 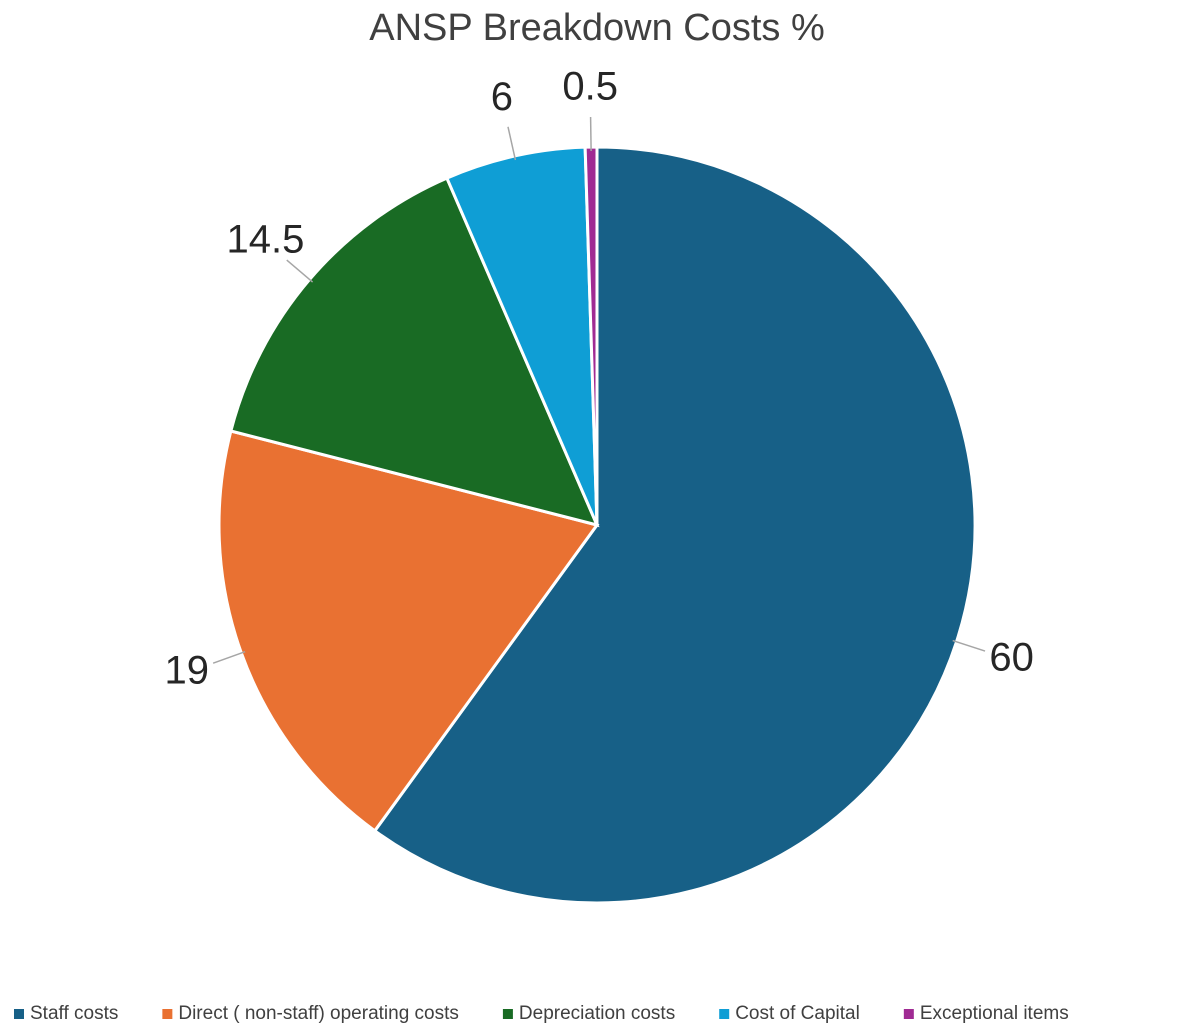 I want to click on data-label: 19, so click(x=187, y=670).